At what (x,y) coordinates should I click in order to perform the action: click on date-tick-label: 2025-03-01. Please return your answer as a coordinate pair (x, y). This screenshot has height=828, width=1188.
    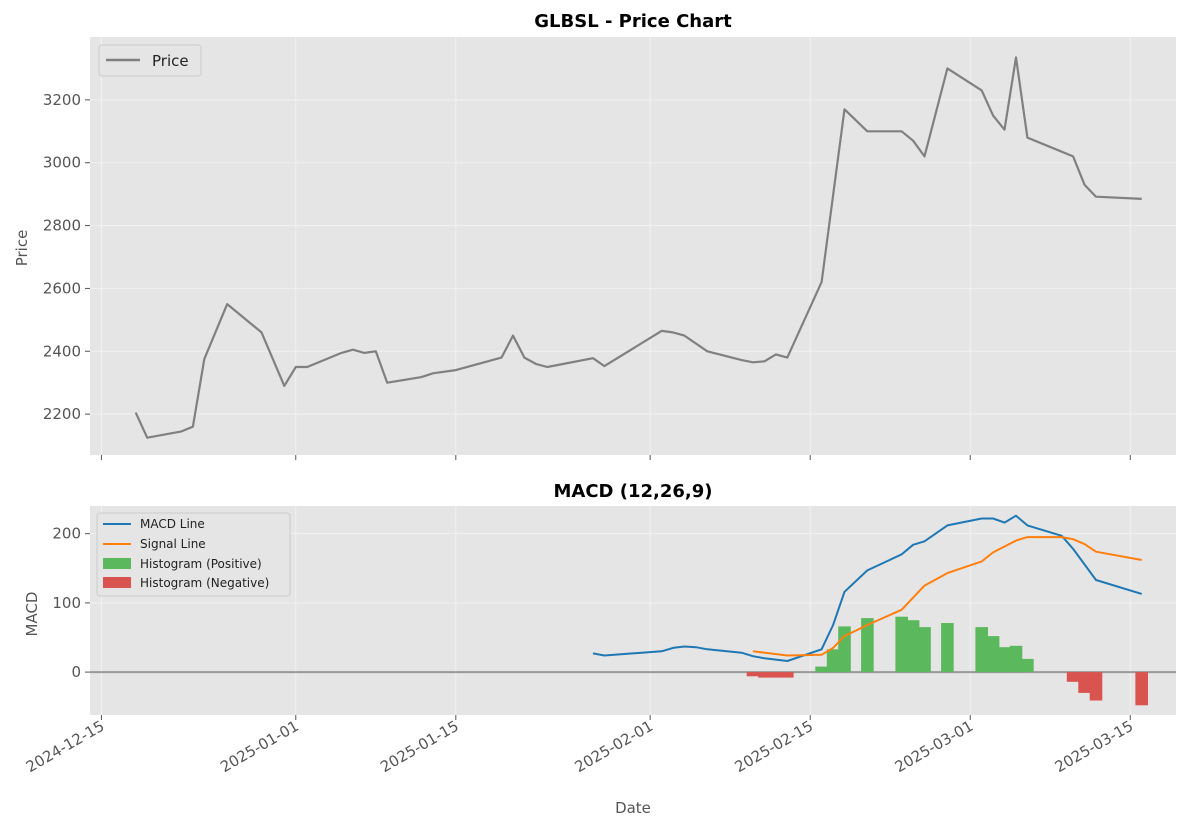
    Looking at the image, I should click on (934, 746).